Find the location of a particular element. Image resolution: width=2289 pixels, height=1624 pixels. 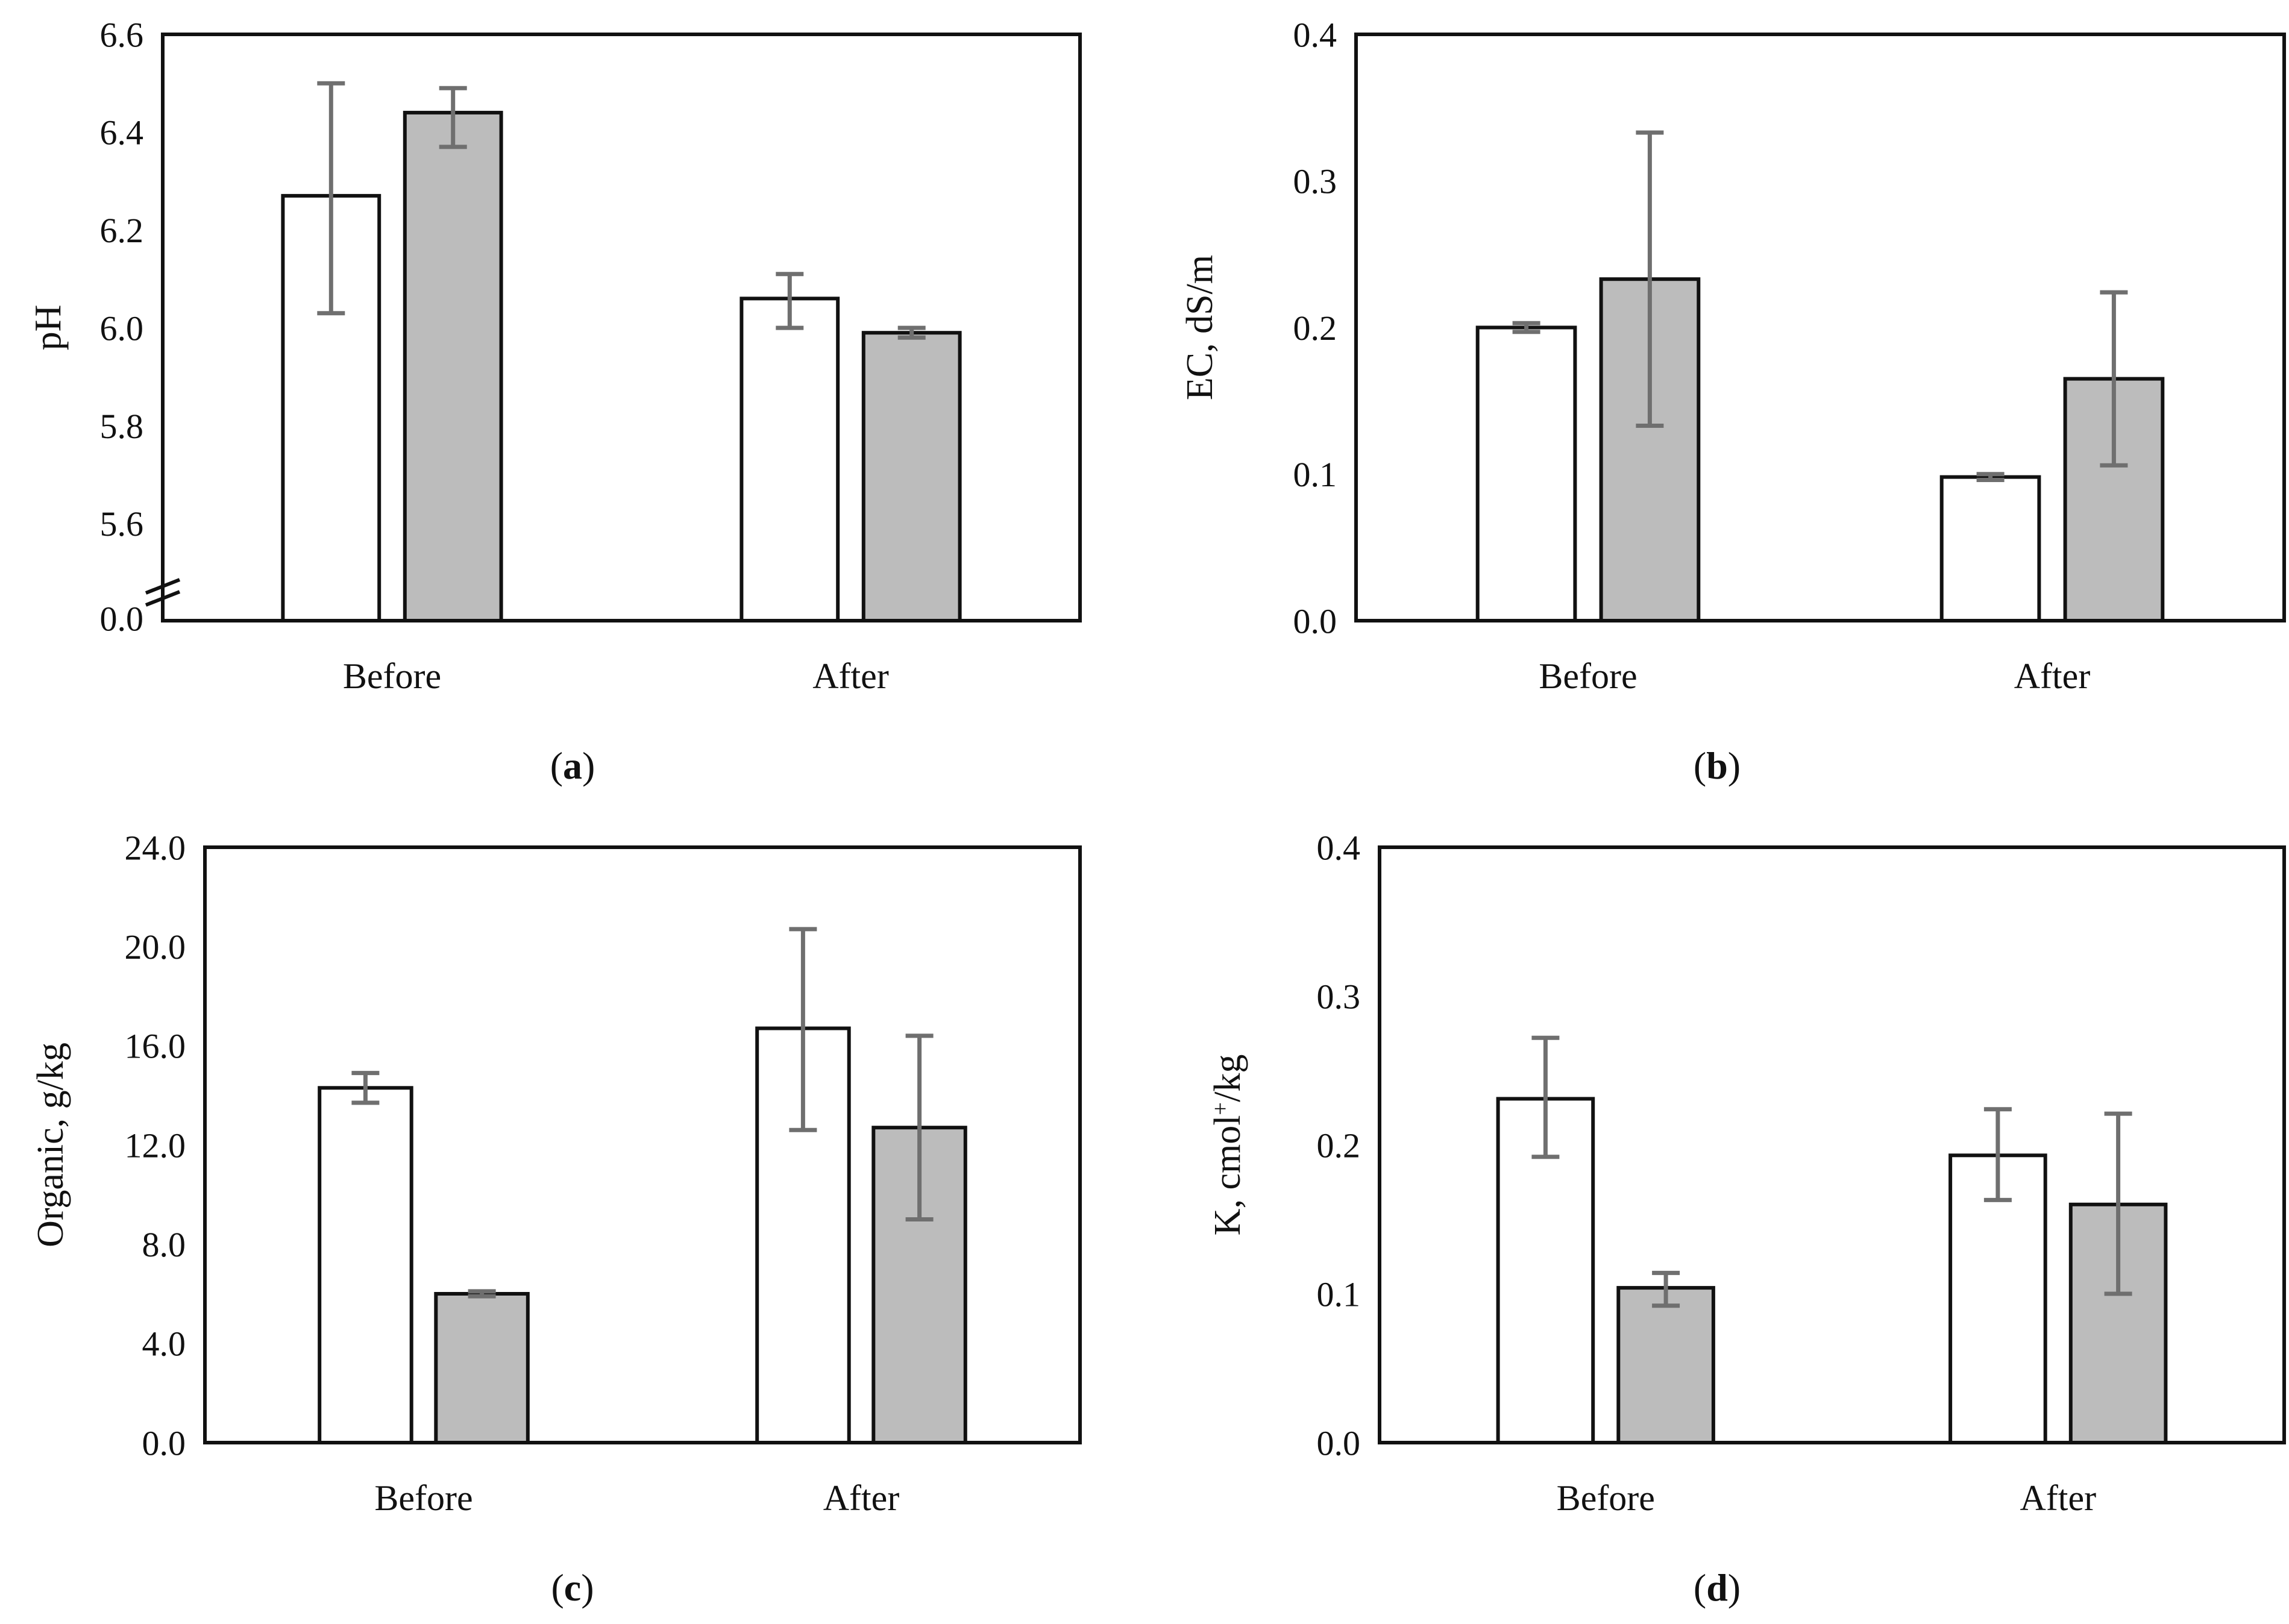

errorbar-c-after-gray is located at coordinates (919, 1127).